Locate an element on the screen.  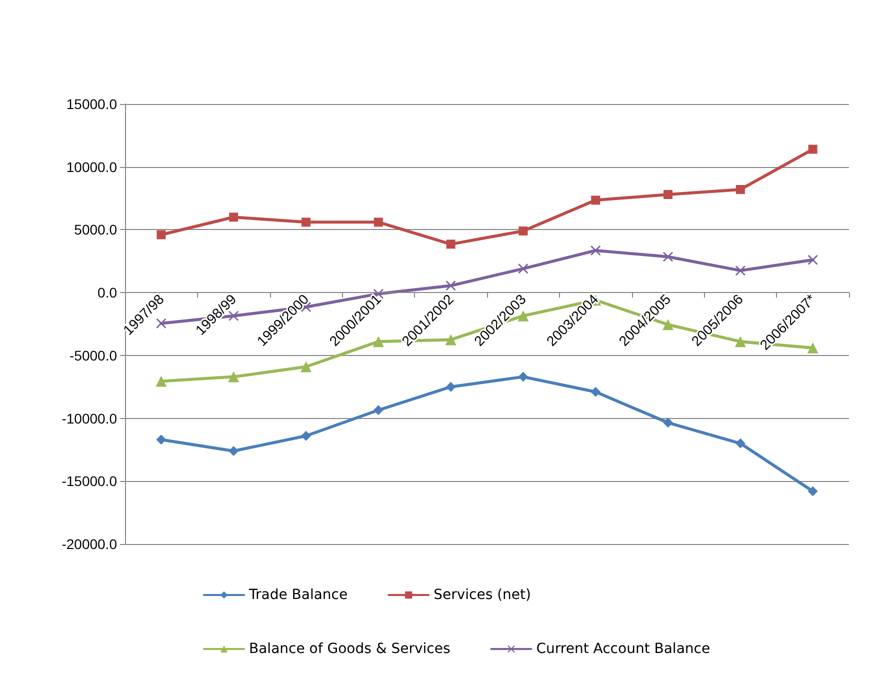
y-tick-label: 5000.0 is located at coordinates (96, 230).